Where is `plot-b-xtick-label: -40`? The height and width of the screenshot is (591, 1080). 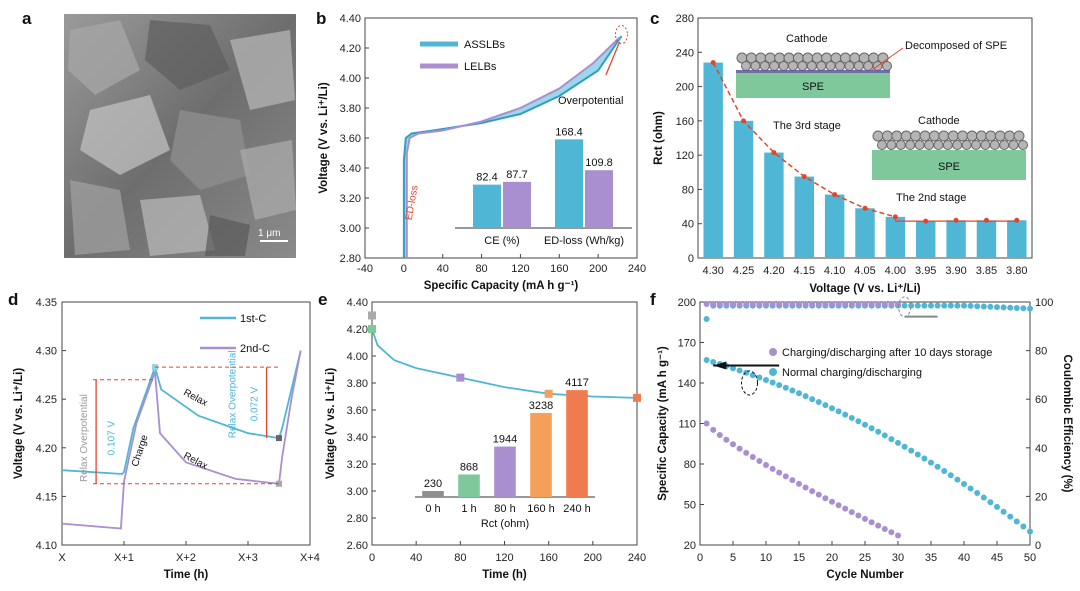
plot-b-xtick-label: -40 is located at coordinates (365, 269).